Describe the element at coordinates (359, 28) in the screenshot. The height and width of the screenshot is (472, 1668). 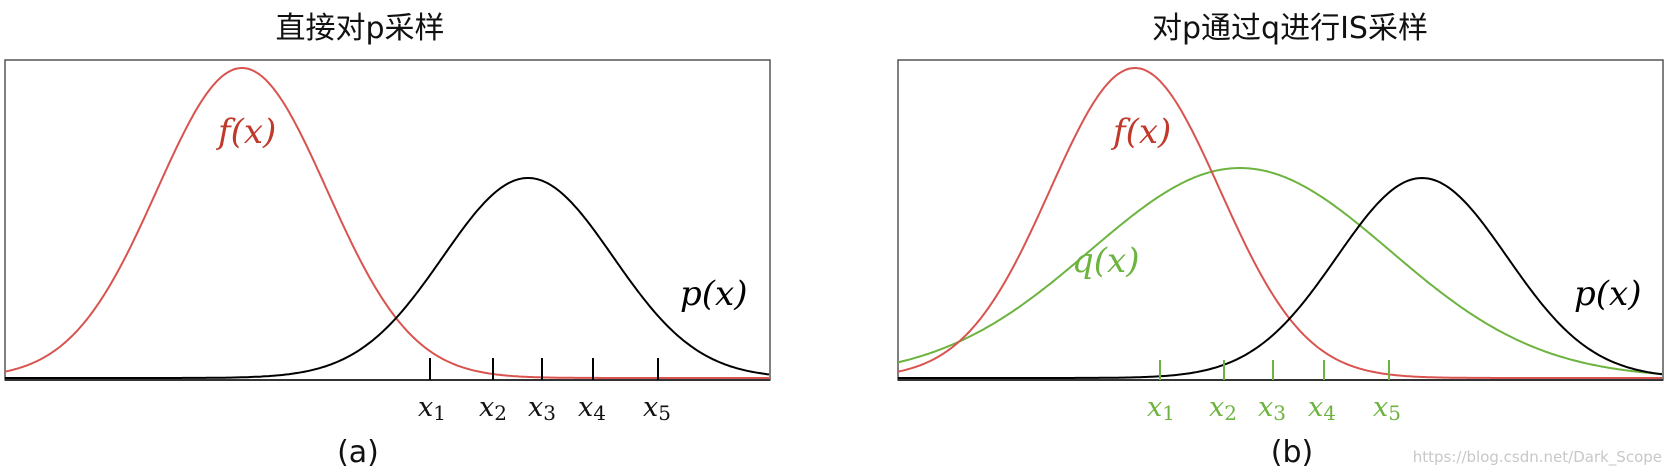
I see `panel-a-title: 直接对p采样` at that location.